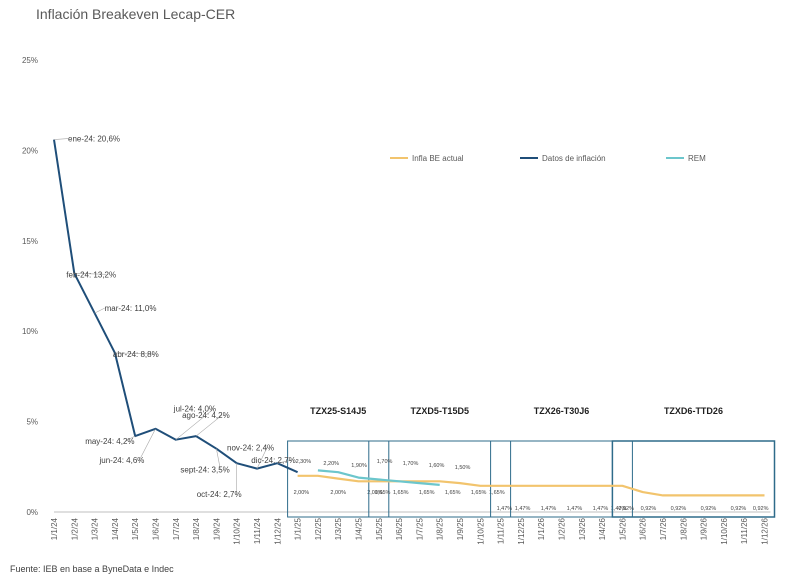 The image size is (800, 584). I want to click on x-tick-label: 1/11/26, so click(744, 530).